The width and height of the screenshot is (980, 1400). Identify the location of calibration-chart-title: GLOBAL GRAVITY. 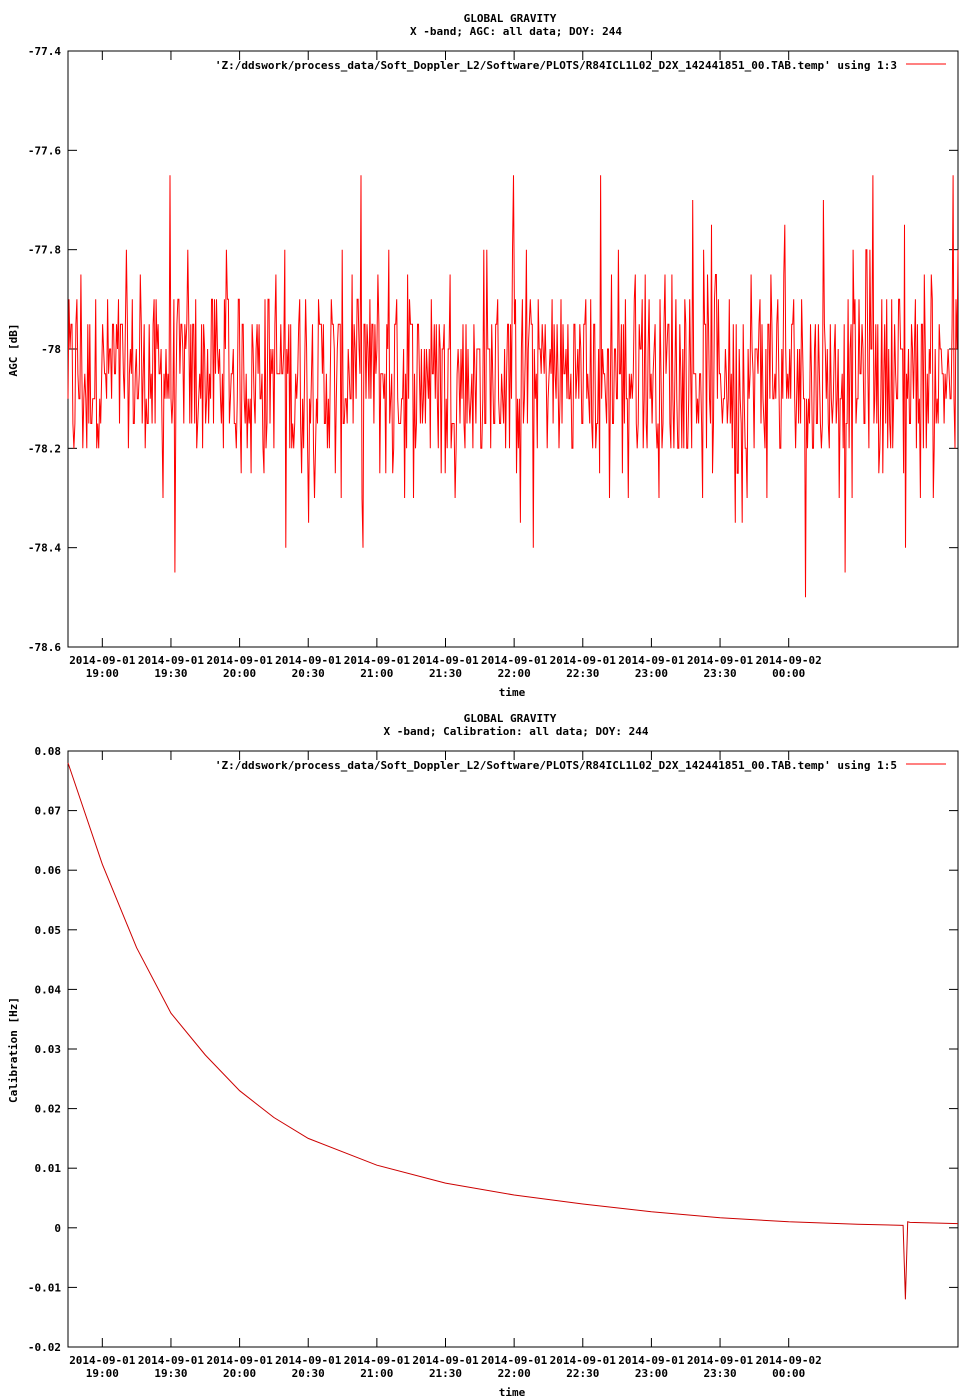
(510, 718).